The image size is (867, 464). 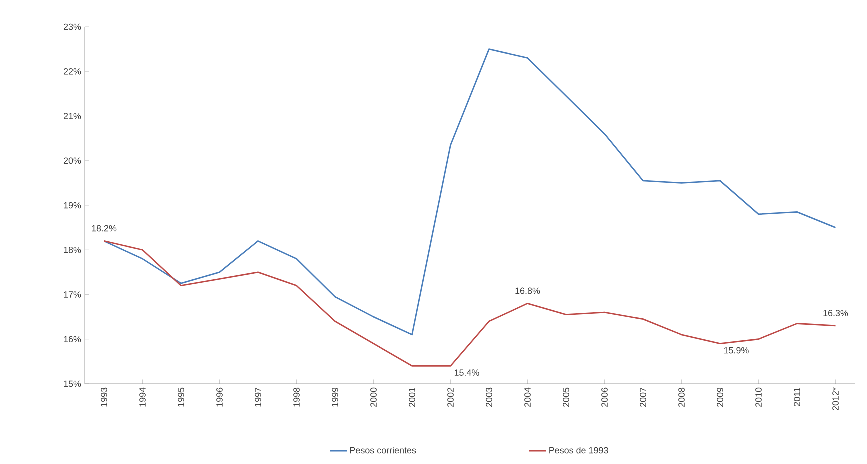 What do you see at coordinates (73, 250) in the screenshot?
I see `y-tick-label: 18%` at bounding box center [73, 250].